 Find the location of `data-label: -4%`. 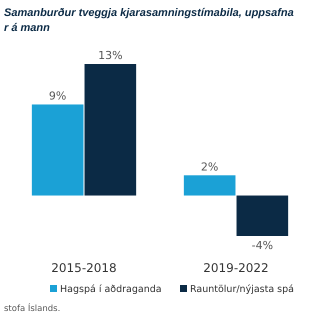

data-label: -4% is located at coordinates (263, 245).